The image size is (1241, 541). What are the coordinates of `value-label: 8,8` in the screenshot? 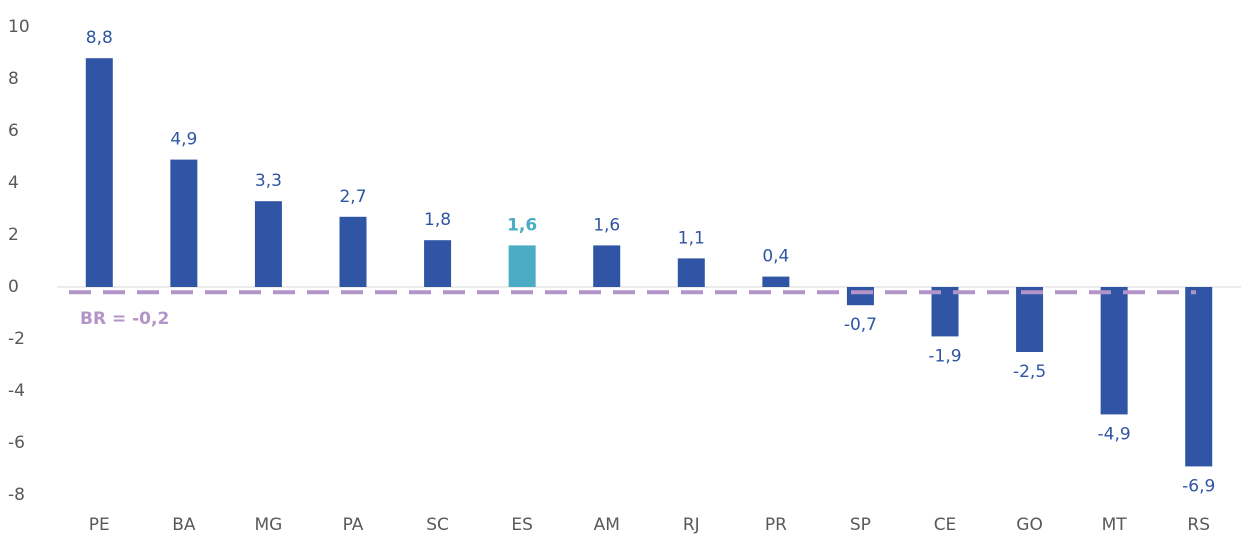 It's located at (99, 38).